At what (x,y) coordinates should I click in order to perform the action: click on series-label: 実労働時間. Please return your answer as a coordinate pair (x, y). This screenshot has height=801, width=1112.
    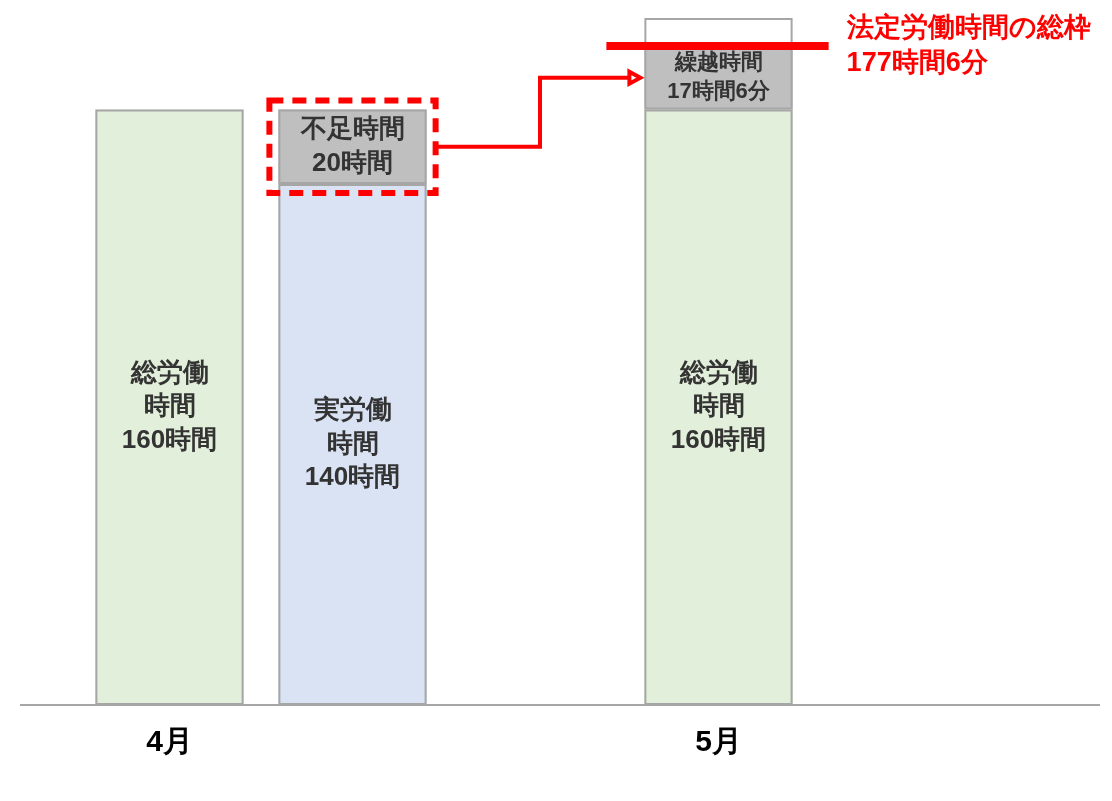
    Looking at the image, I should click on (352, 425).